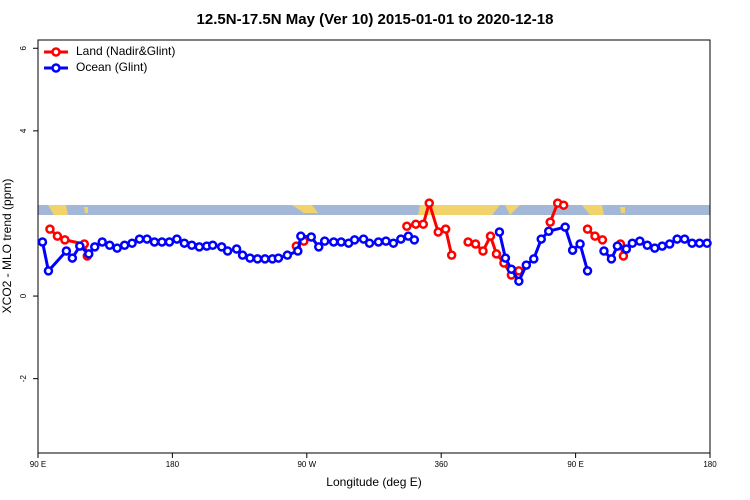 The height and width of the screenshot is (500, 750). I want to click on x-tick-label: 90 W, so click(306, 464).